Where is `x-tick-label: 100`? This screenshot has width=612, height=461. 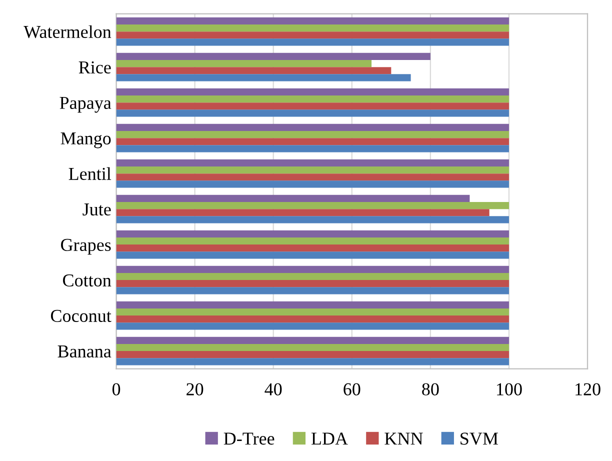 x-tick-label: 100 is located at coordinates (509, 389).